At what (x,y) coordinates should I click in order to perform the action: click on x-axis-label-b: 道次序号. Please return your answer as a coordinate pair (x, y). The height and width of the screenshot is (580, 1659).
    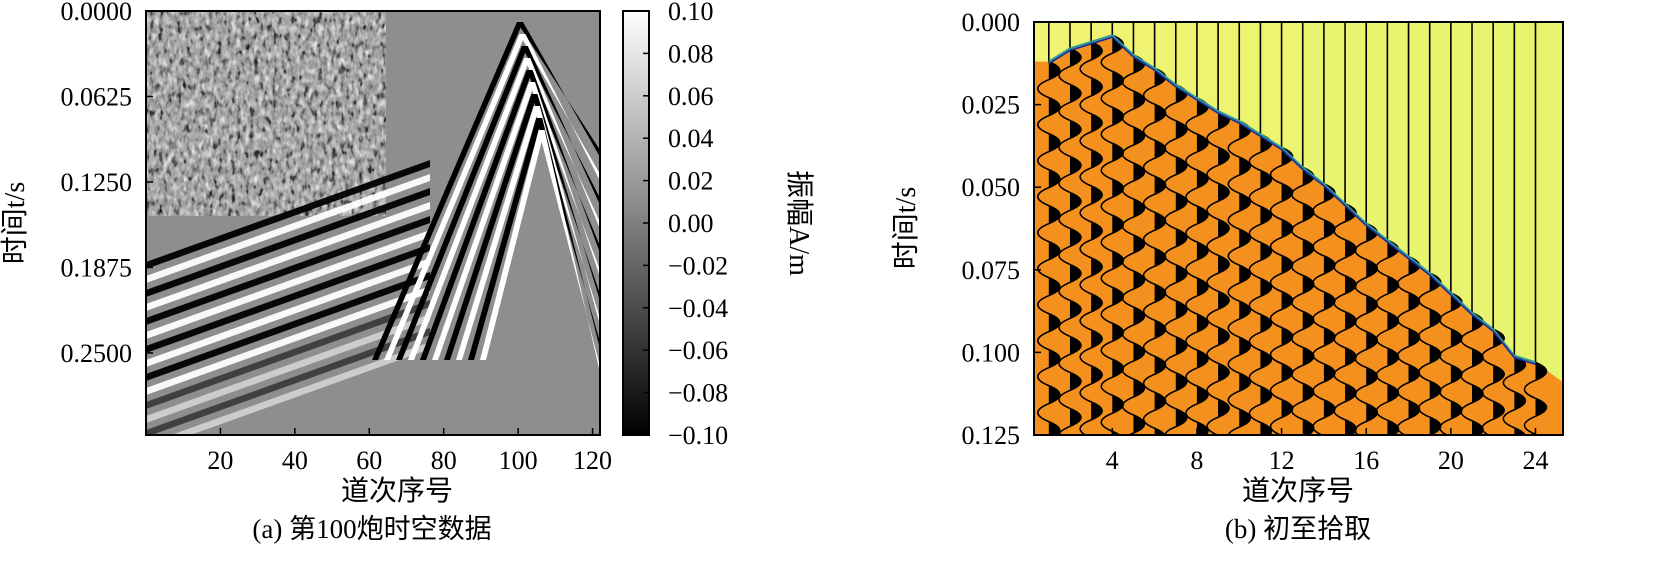
    Looking at the image, I should click on (1298, 491).